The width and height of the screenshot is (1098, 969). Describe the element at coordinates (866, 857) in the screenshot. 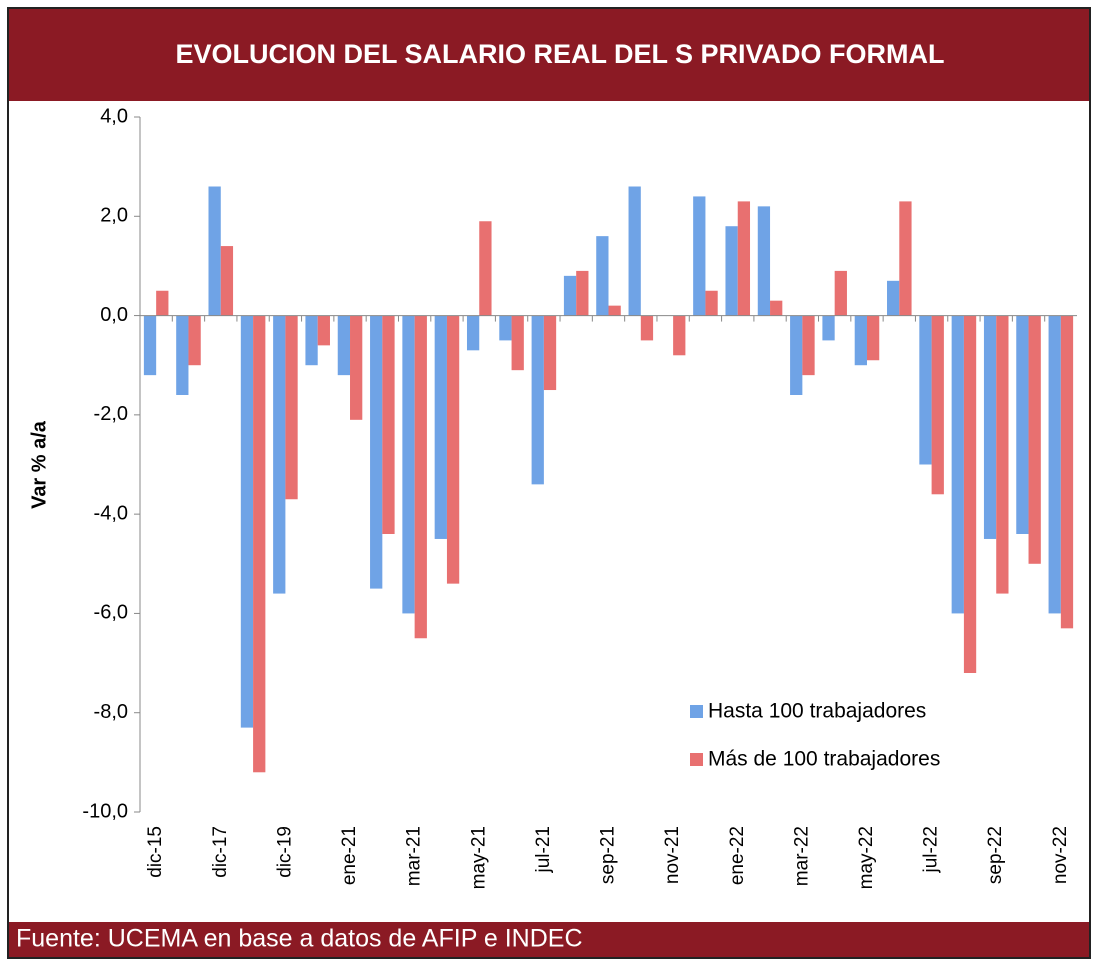

I see `x-tick-label: may-22` at that location.